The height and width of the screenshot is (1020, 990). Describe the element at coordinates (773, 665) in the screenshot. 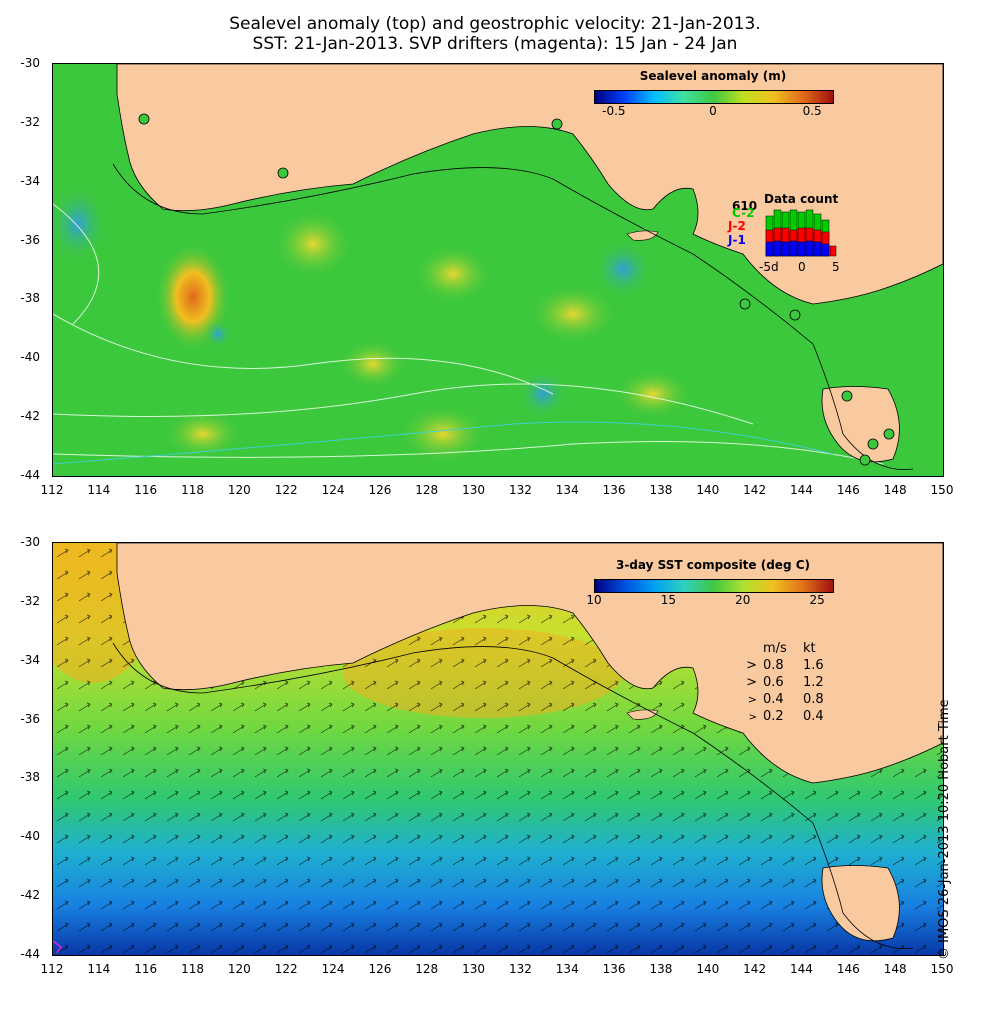

I see `scale-ms-value: 0.8` at that location.